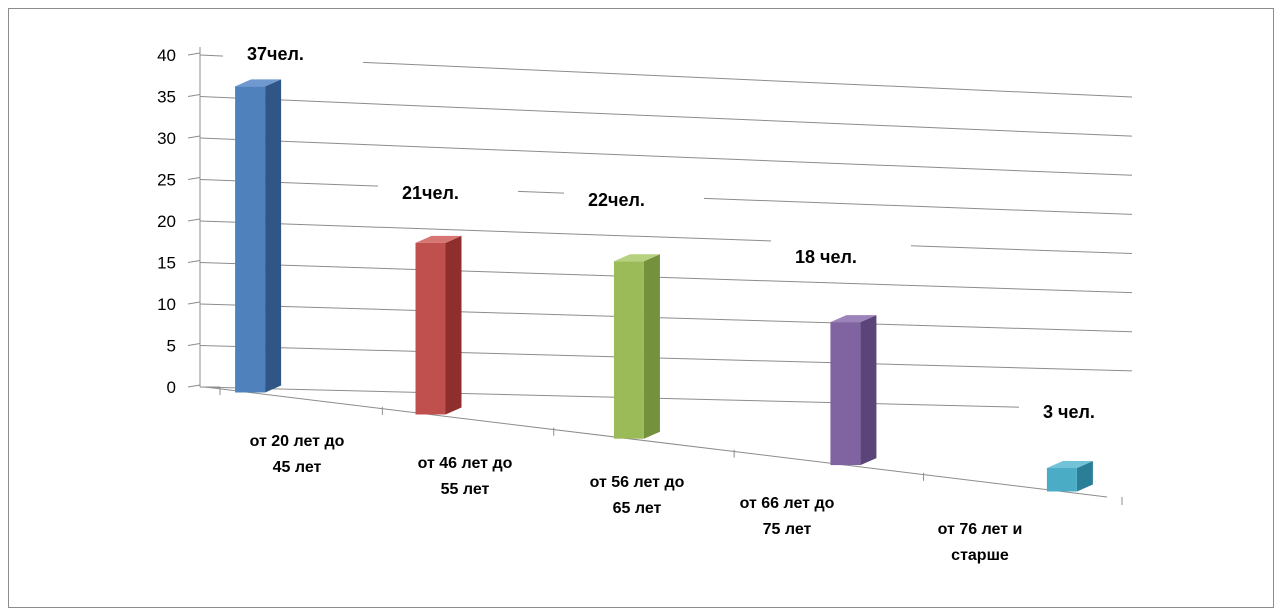 The height and width of the screenshot is (608, 1283). I want to click on y-tick-label: 30, so click(166, 138).